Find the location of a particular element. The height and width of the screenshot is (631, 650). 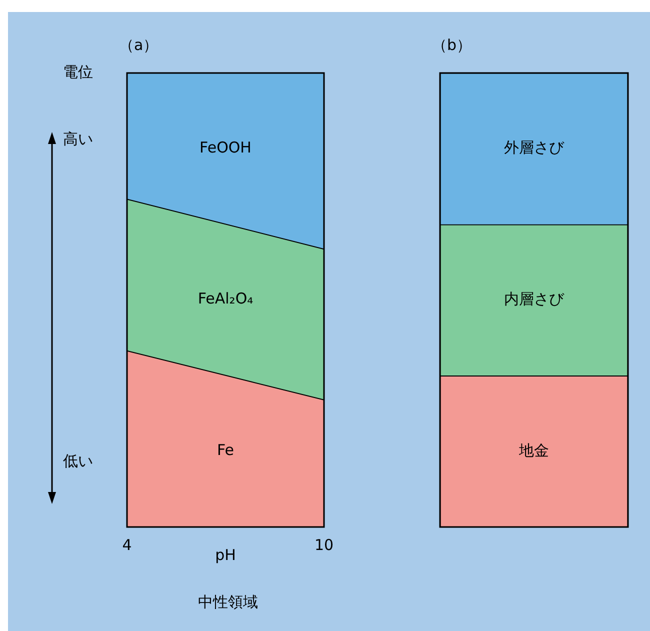

series-label: 地金 is located at coordinates (533, 450).